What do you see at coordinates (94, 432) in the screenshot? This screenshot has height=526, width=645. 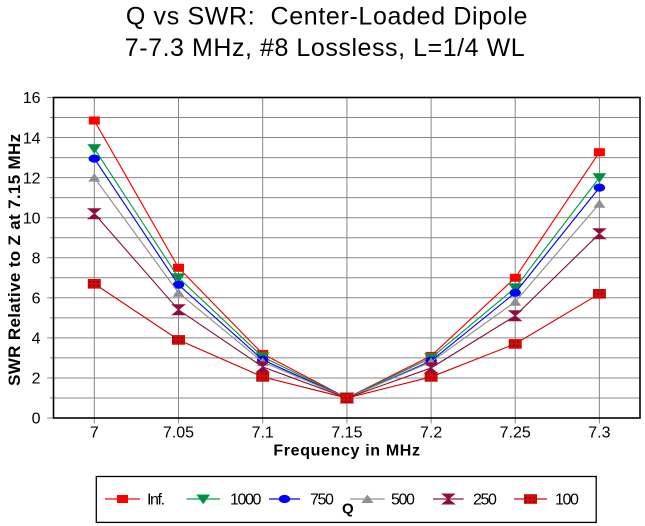 I see `svg-text: 7` at bounding box center [94, 432].